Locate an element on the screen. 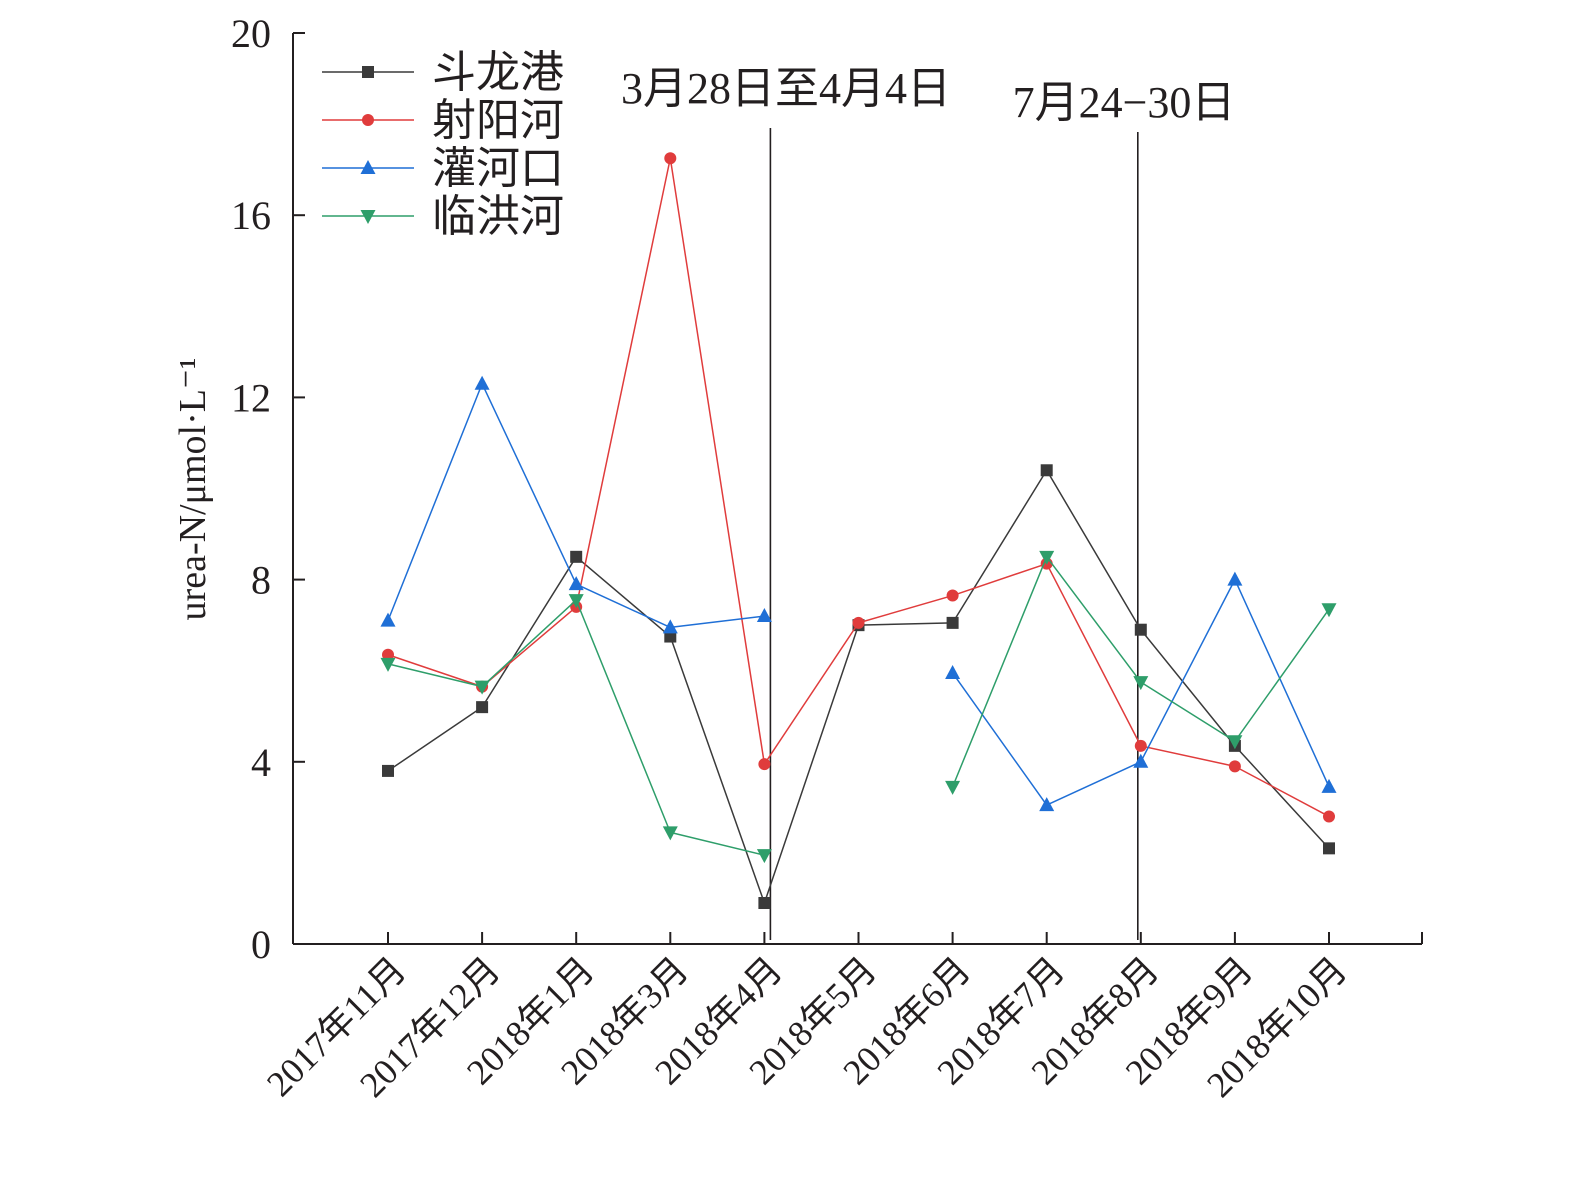 The image size is (1575, 1191). legend-label: 灌河口 is located at coordinates (498, 168).